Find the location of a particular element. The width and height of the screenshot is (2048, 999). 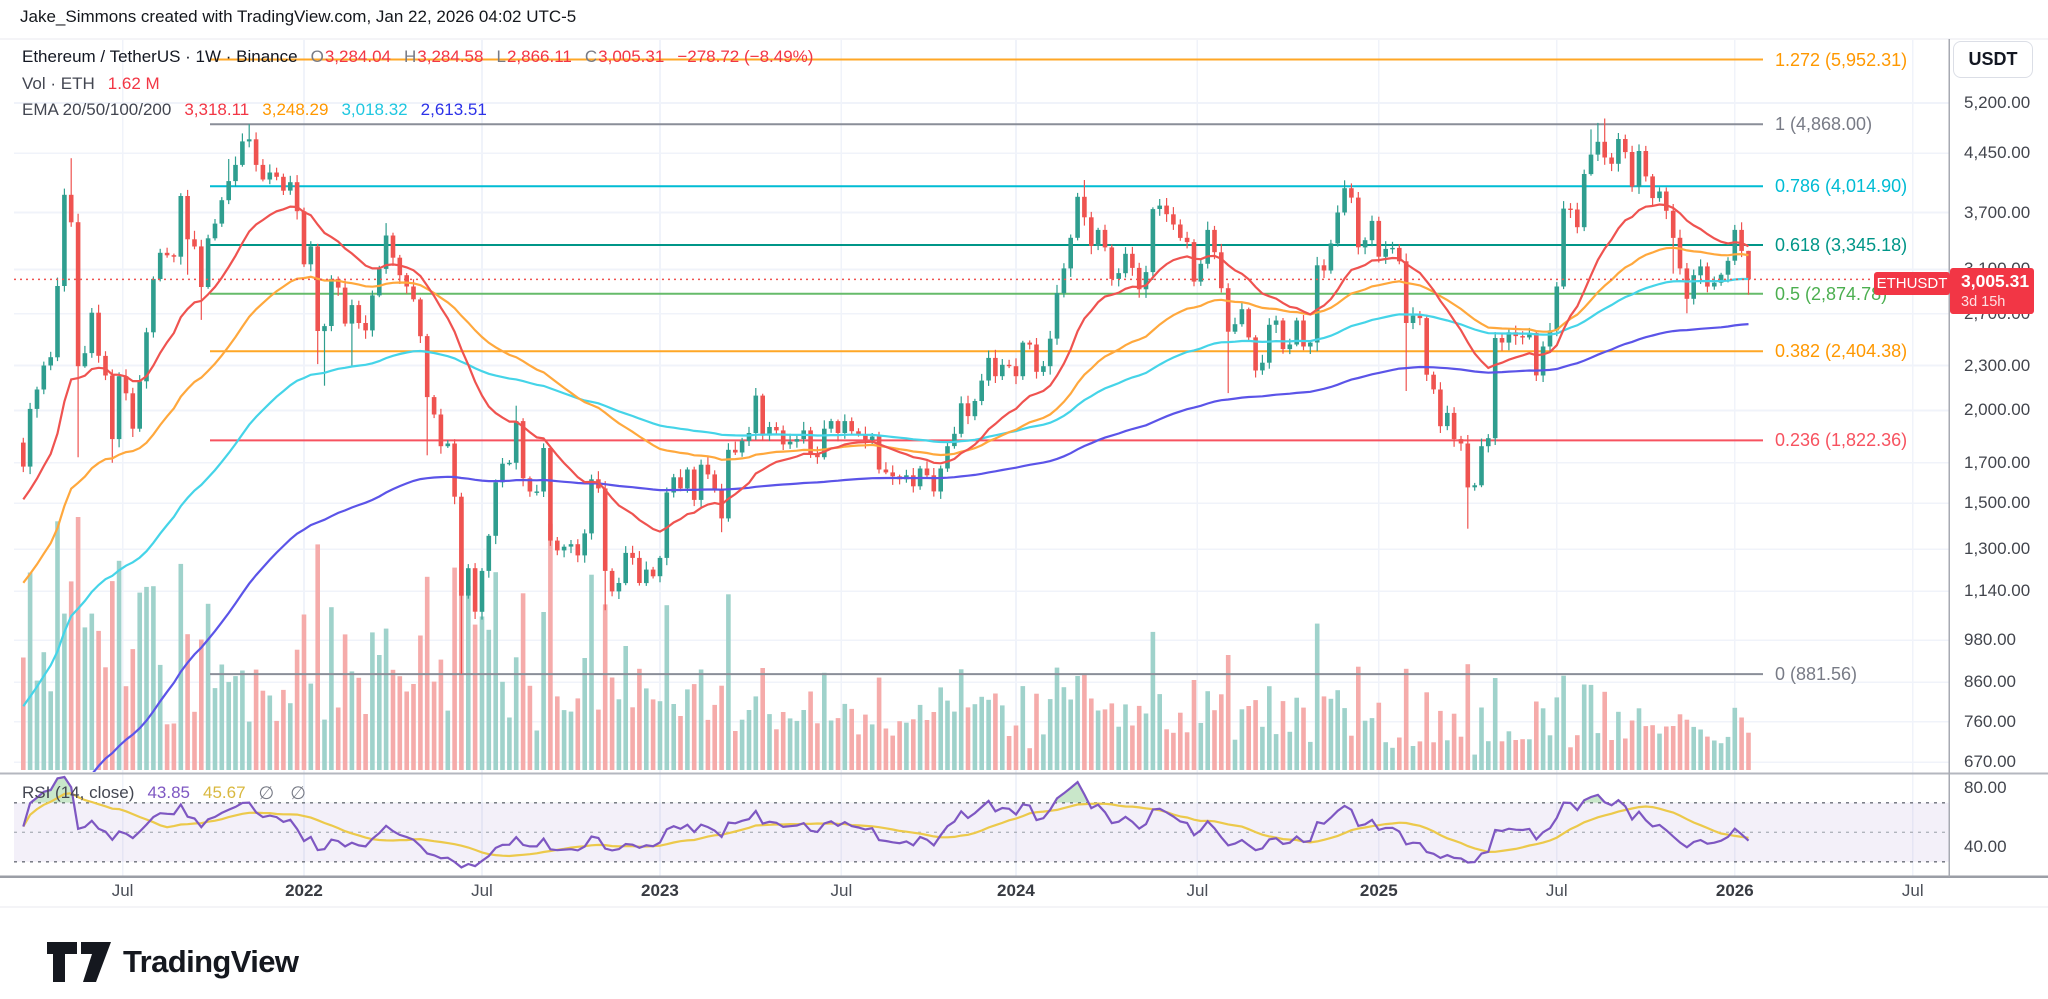

ema-value: 3,018.32 is located at coordinates (374, 109).